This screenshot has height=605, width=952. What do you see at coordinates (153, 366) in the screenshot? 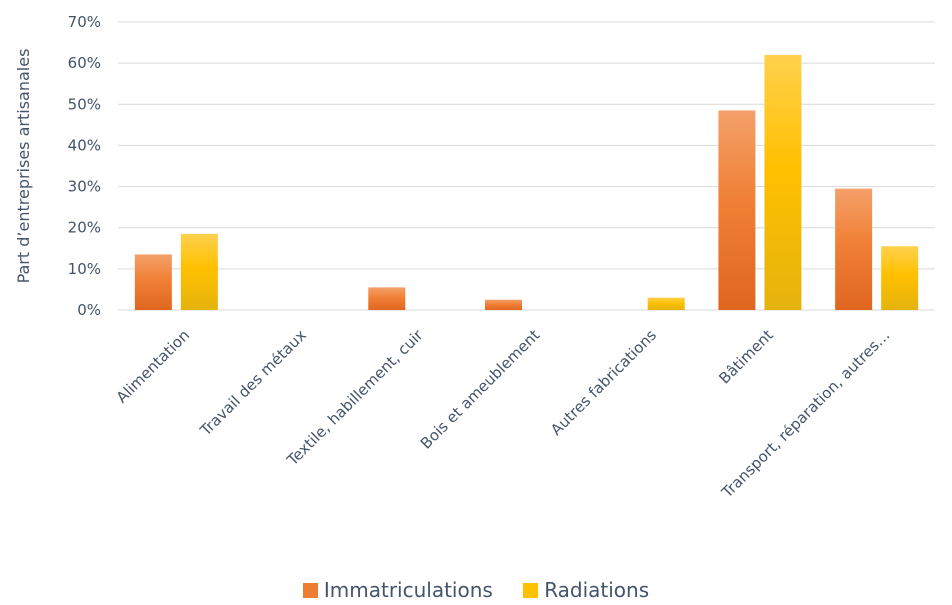
I see `x-category-label: Alimentation` at bounding box center [153, 366].